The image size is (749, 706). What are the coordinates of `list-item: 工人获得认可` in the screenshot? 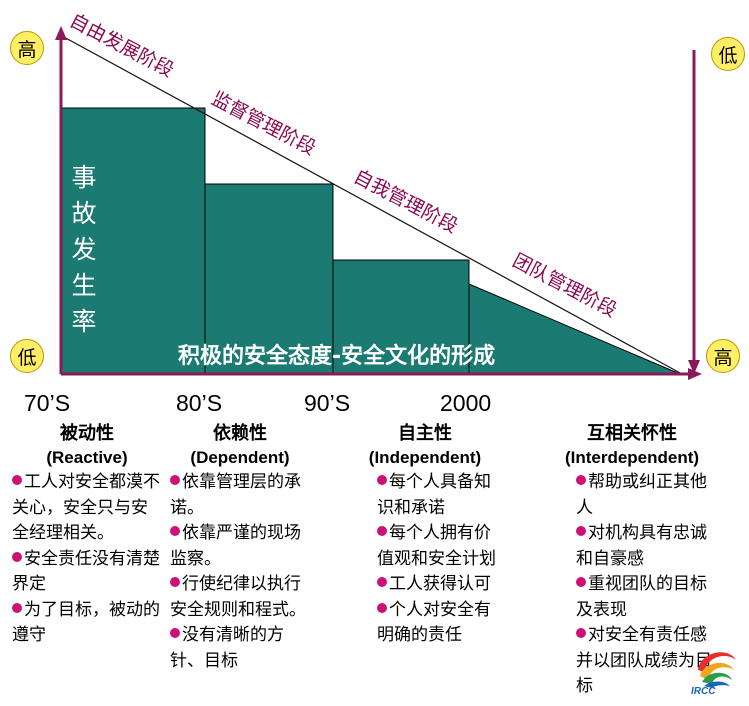 It's located at (441, 585).